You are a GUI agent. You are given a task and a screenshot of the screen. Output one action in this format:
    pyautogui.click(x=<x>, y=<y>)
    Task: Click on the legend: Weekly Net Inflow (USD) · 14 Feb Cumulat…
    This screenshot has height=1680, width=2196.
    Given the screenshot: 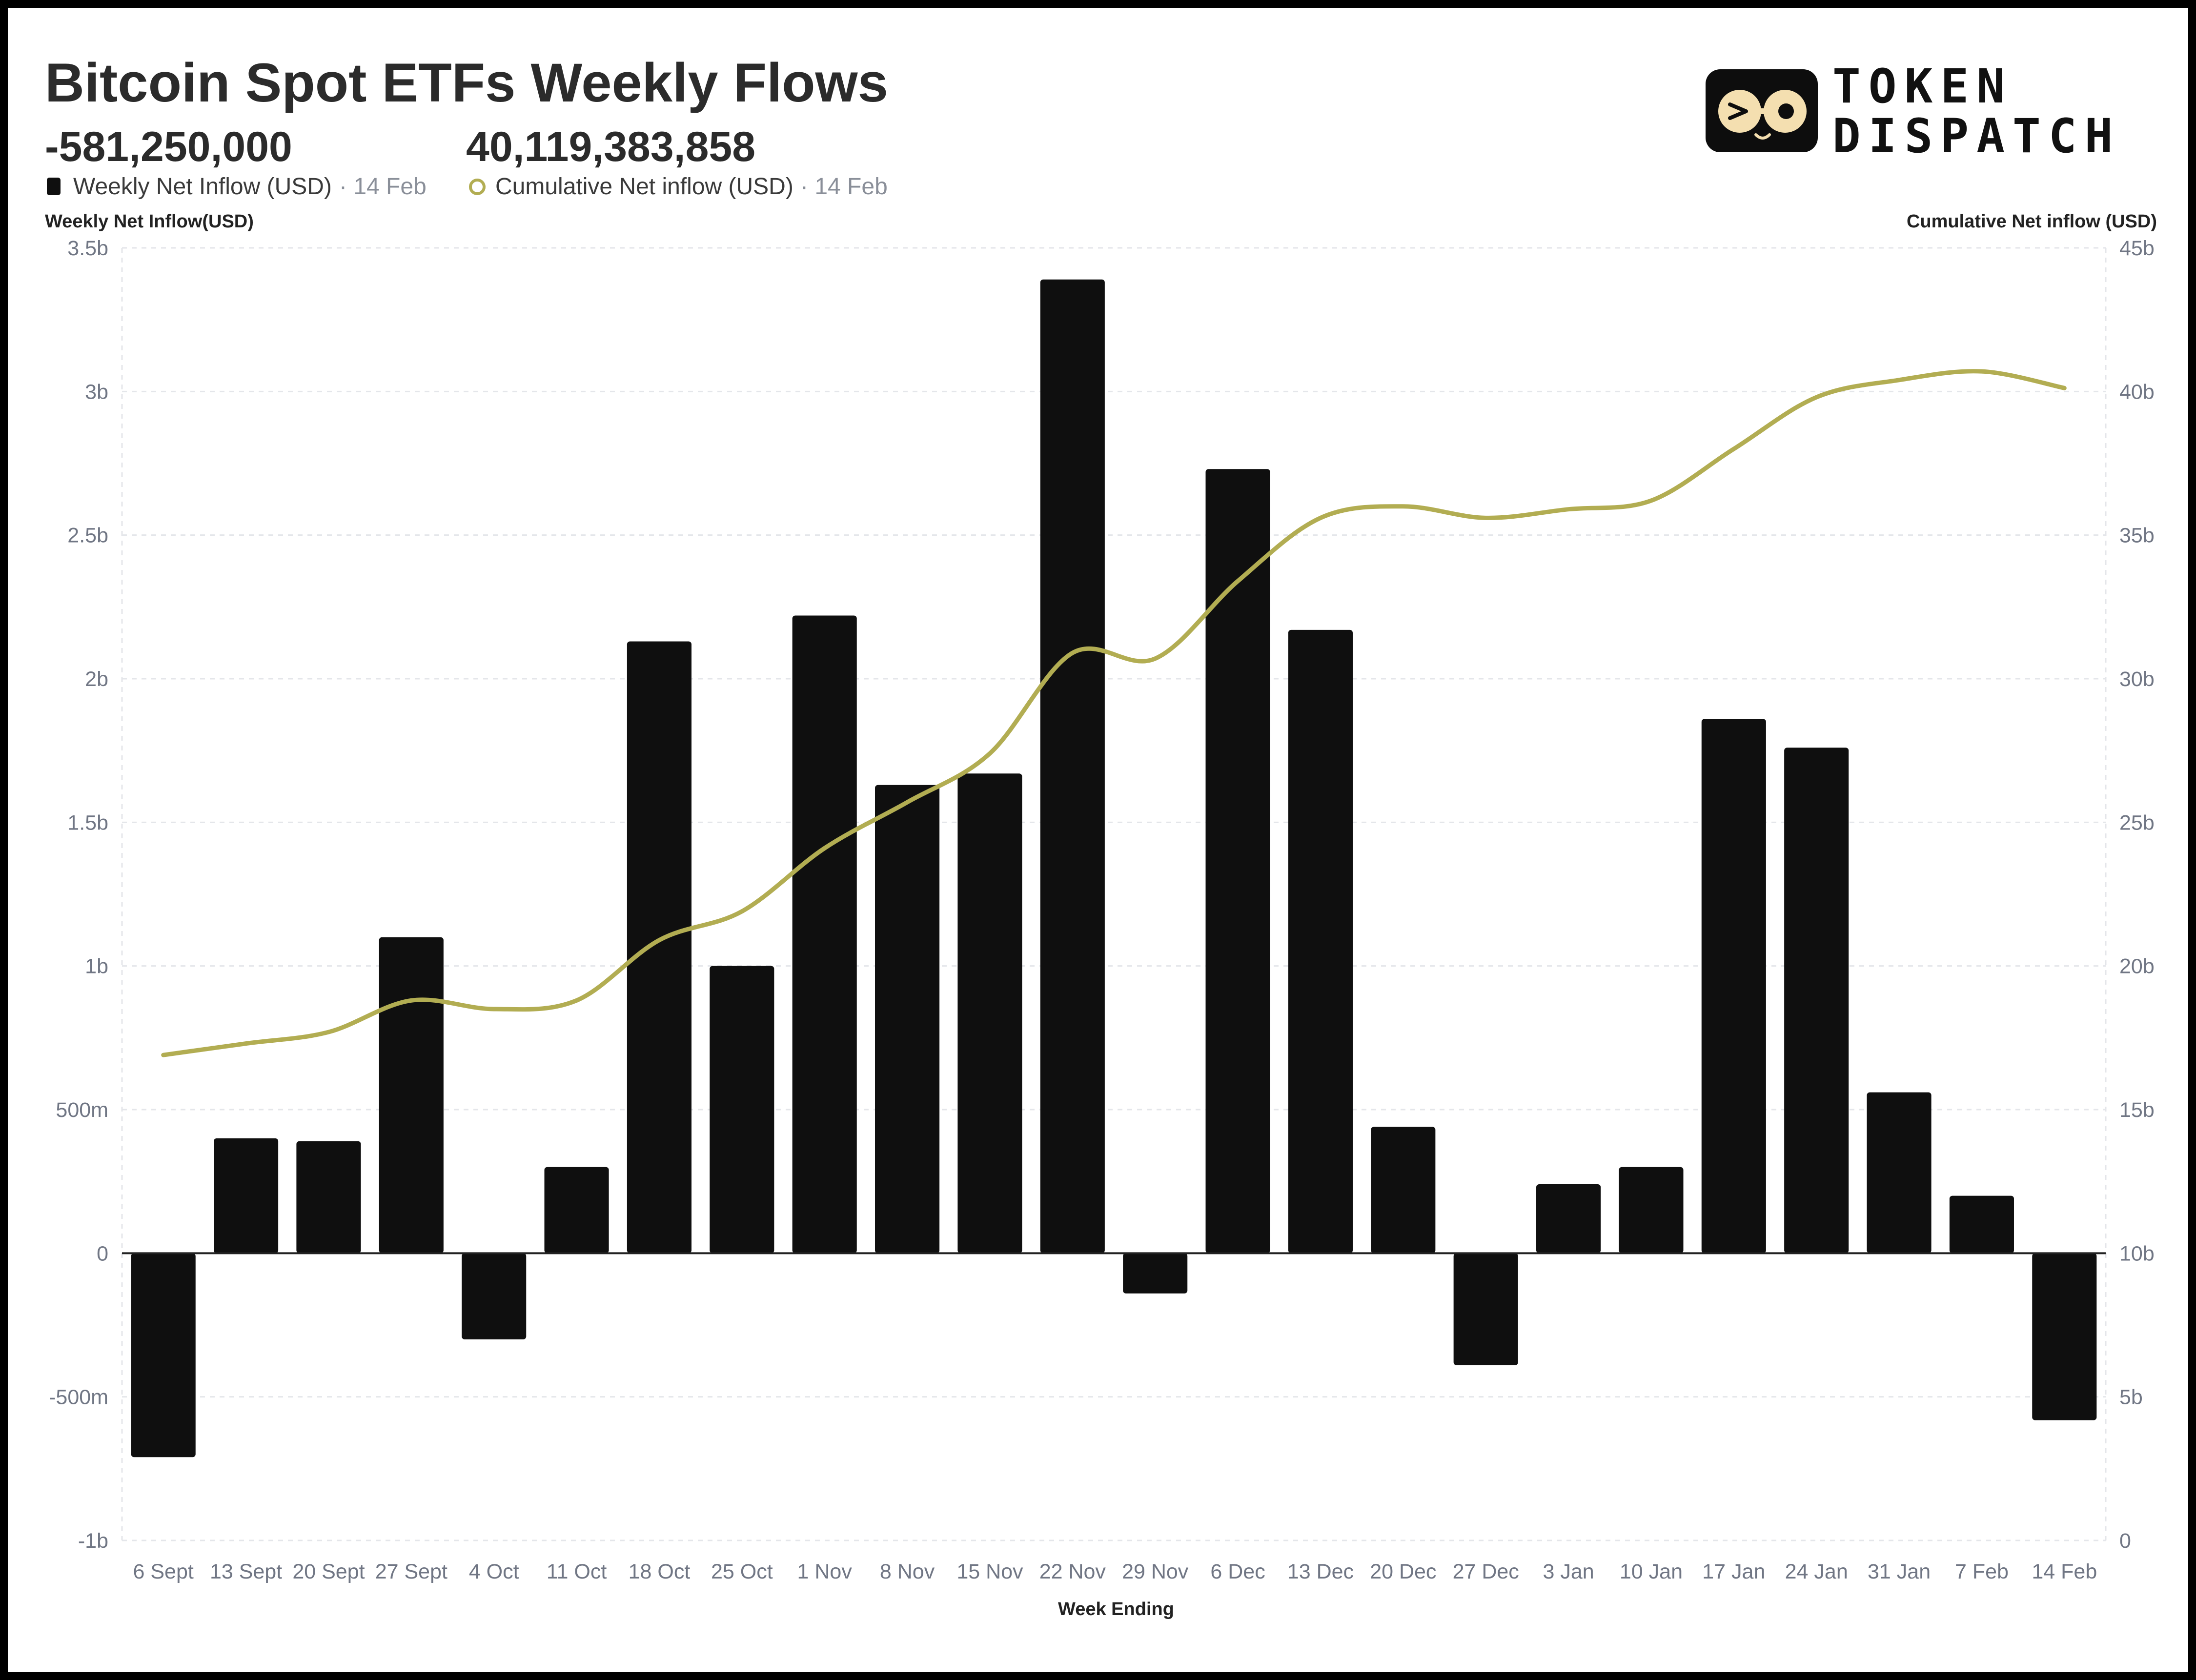 What is the action you would take?
    pyautogui.click(x=467, y=187)
    